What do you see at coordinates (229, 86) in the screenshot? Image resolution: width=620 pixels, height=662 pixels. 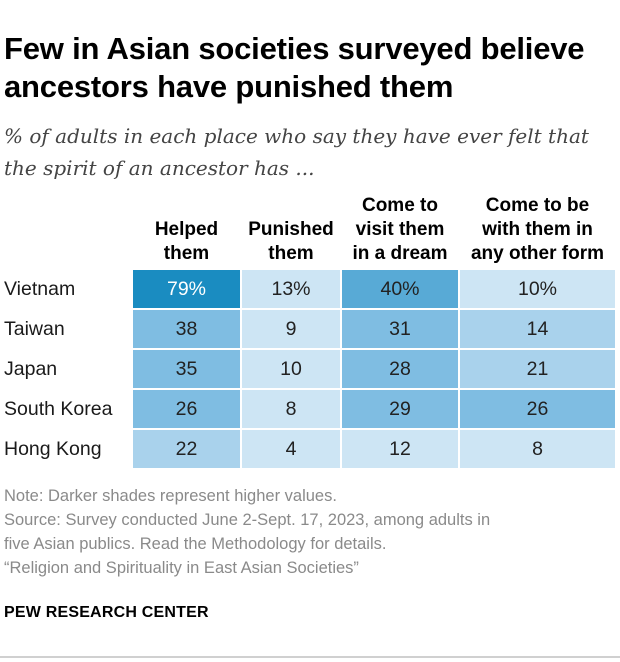 I see `chart-title-line-2: ancestors have punished them` at bounding box center [229, 86].